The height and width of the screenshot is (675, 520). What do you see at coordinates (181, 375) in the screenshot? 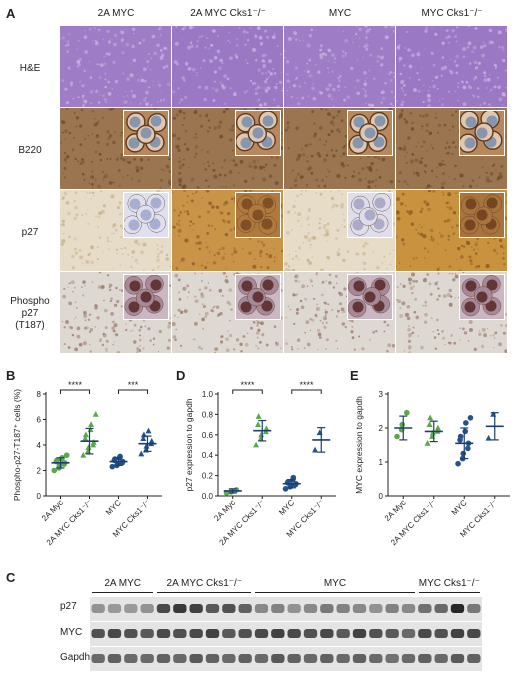
I see `panel-d-letter: D` at bounding box center [181, 375].